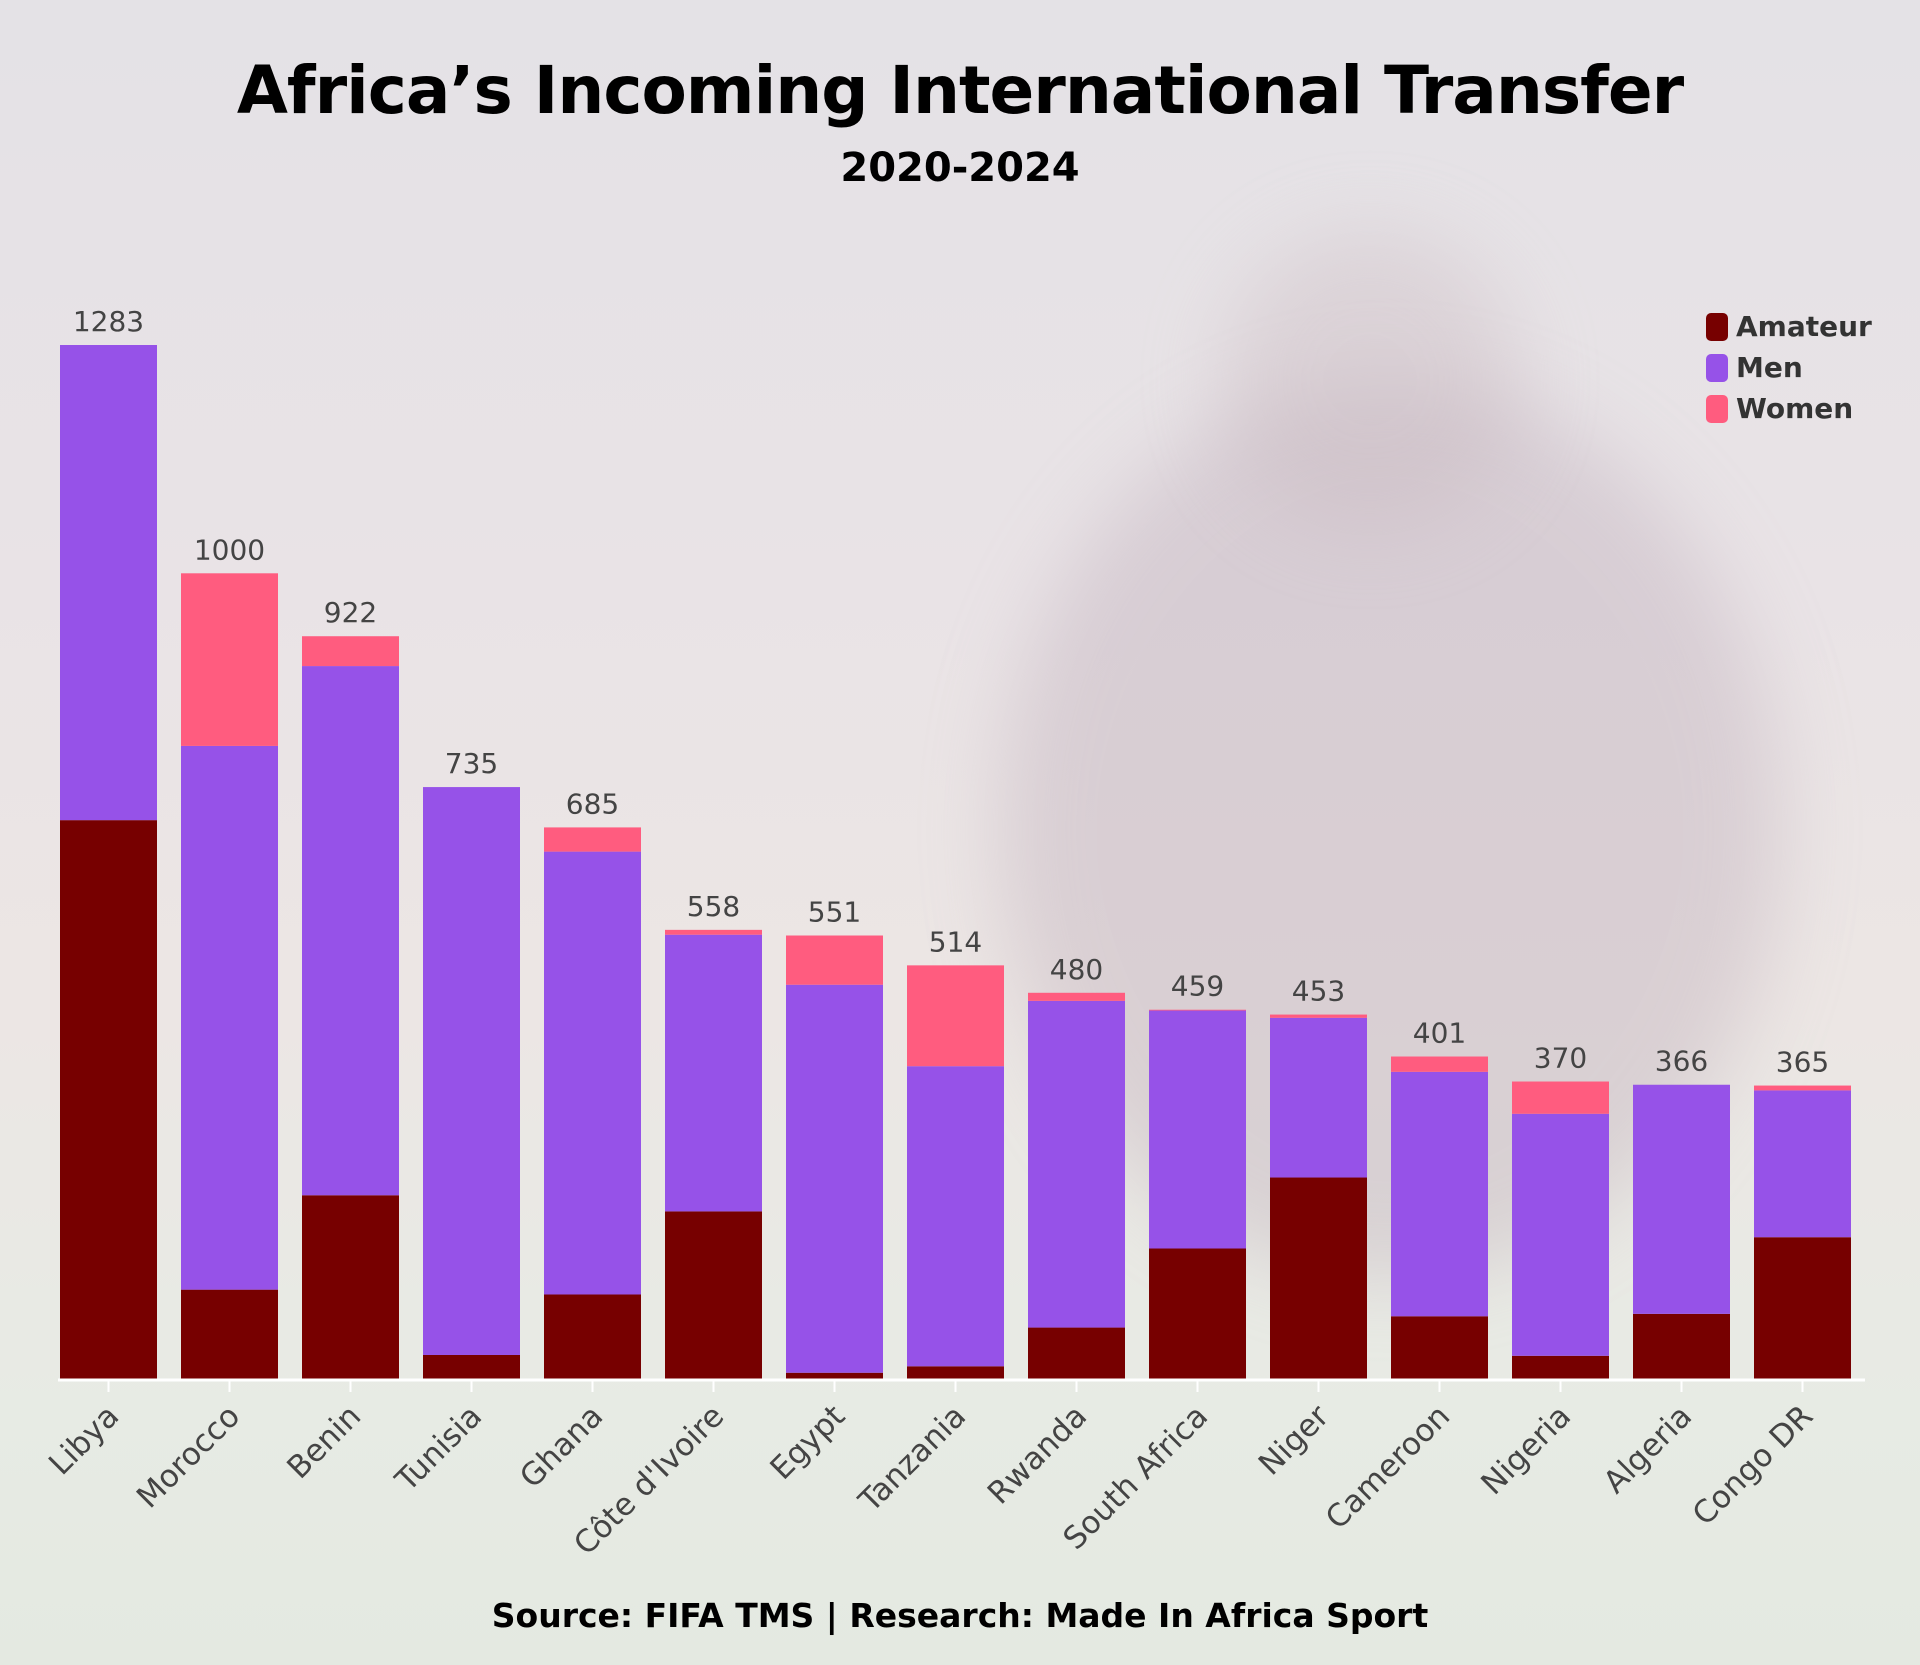 The height and width of the screenshot is (1665, 1920). I want to click on x-tick-label: Nigeria, so click(1526, 1450).